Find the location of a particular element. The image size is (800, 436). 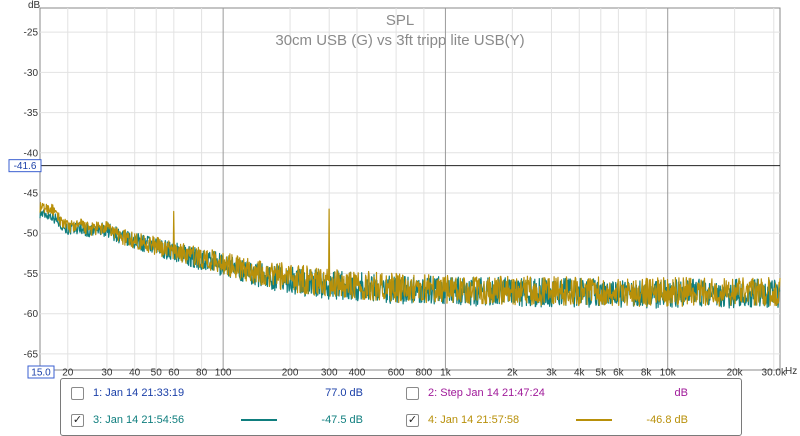

x-tick-label: 3k is located at coordinates (552, 373).